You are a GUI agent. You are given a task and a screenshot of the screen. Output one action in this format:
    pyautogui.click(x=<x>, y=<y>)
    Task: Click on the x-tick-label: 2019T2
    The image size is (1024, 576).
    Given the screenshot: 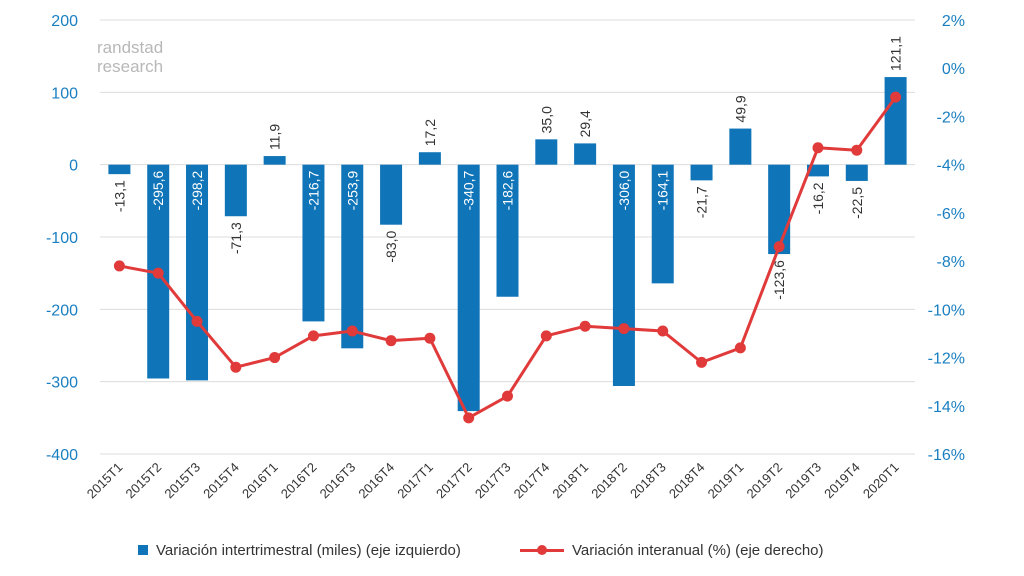 What is the action you would take?
    pyautogui.click(x=765, y=481)
    